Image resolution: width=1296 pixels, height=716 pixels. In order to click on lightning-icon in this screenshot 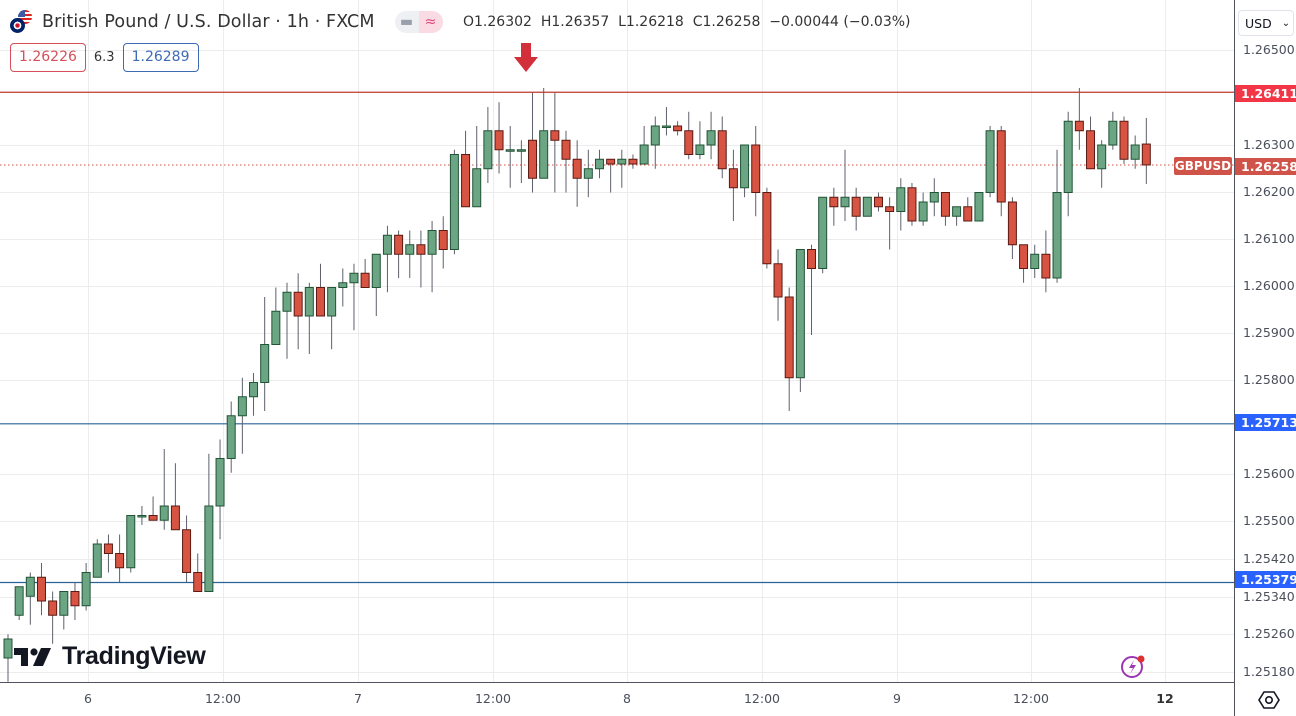, I will do `click(1134, 669)`.